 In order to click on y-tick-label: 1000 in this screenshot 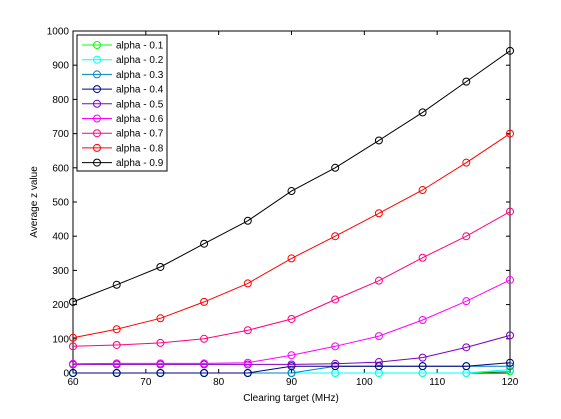, I will do `click(58, 32)`.